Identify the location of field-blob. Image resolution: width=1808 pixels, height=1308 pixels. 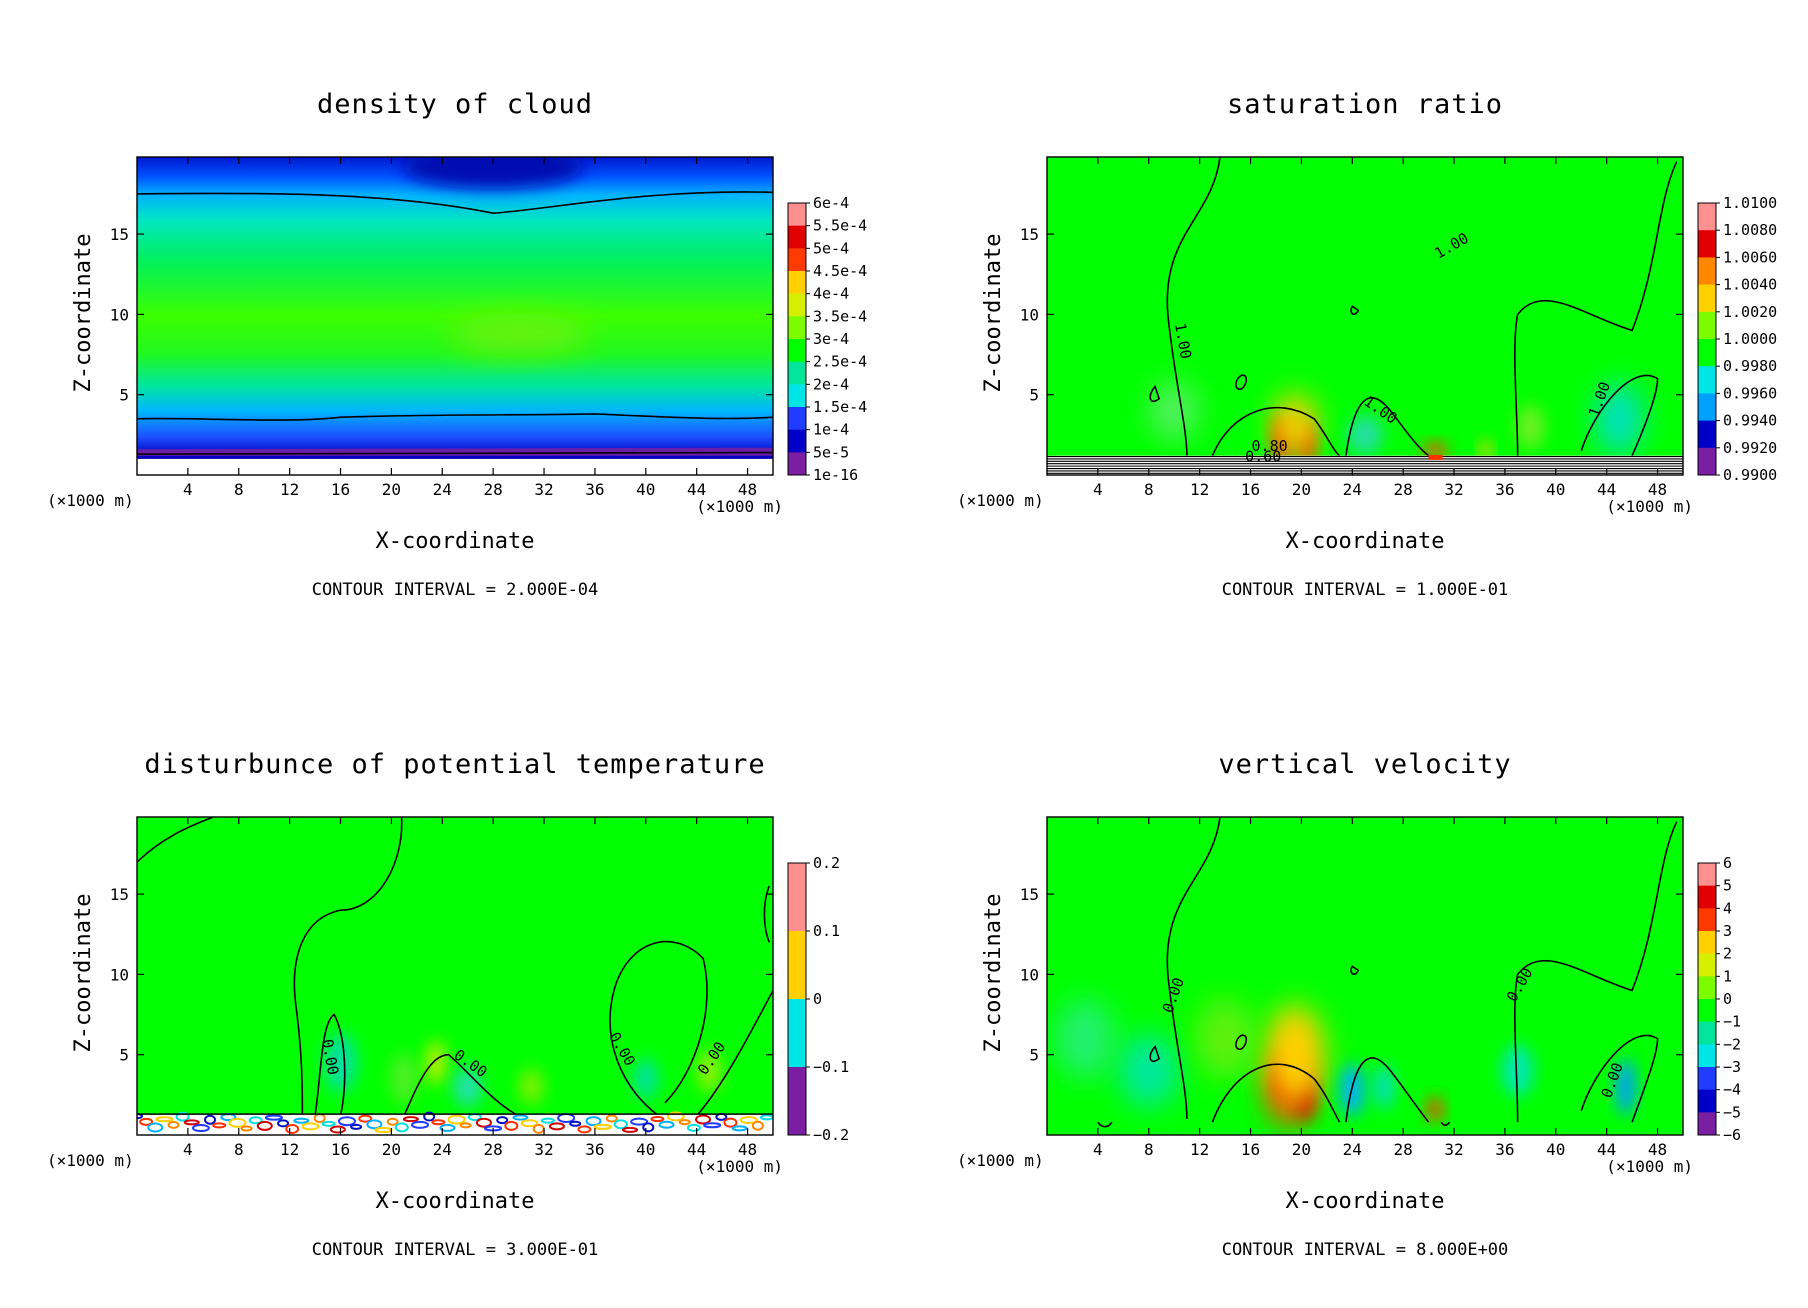
(518, 333).